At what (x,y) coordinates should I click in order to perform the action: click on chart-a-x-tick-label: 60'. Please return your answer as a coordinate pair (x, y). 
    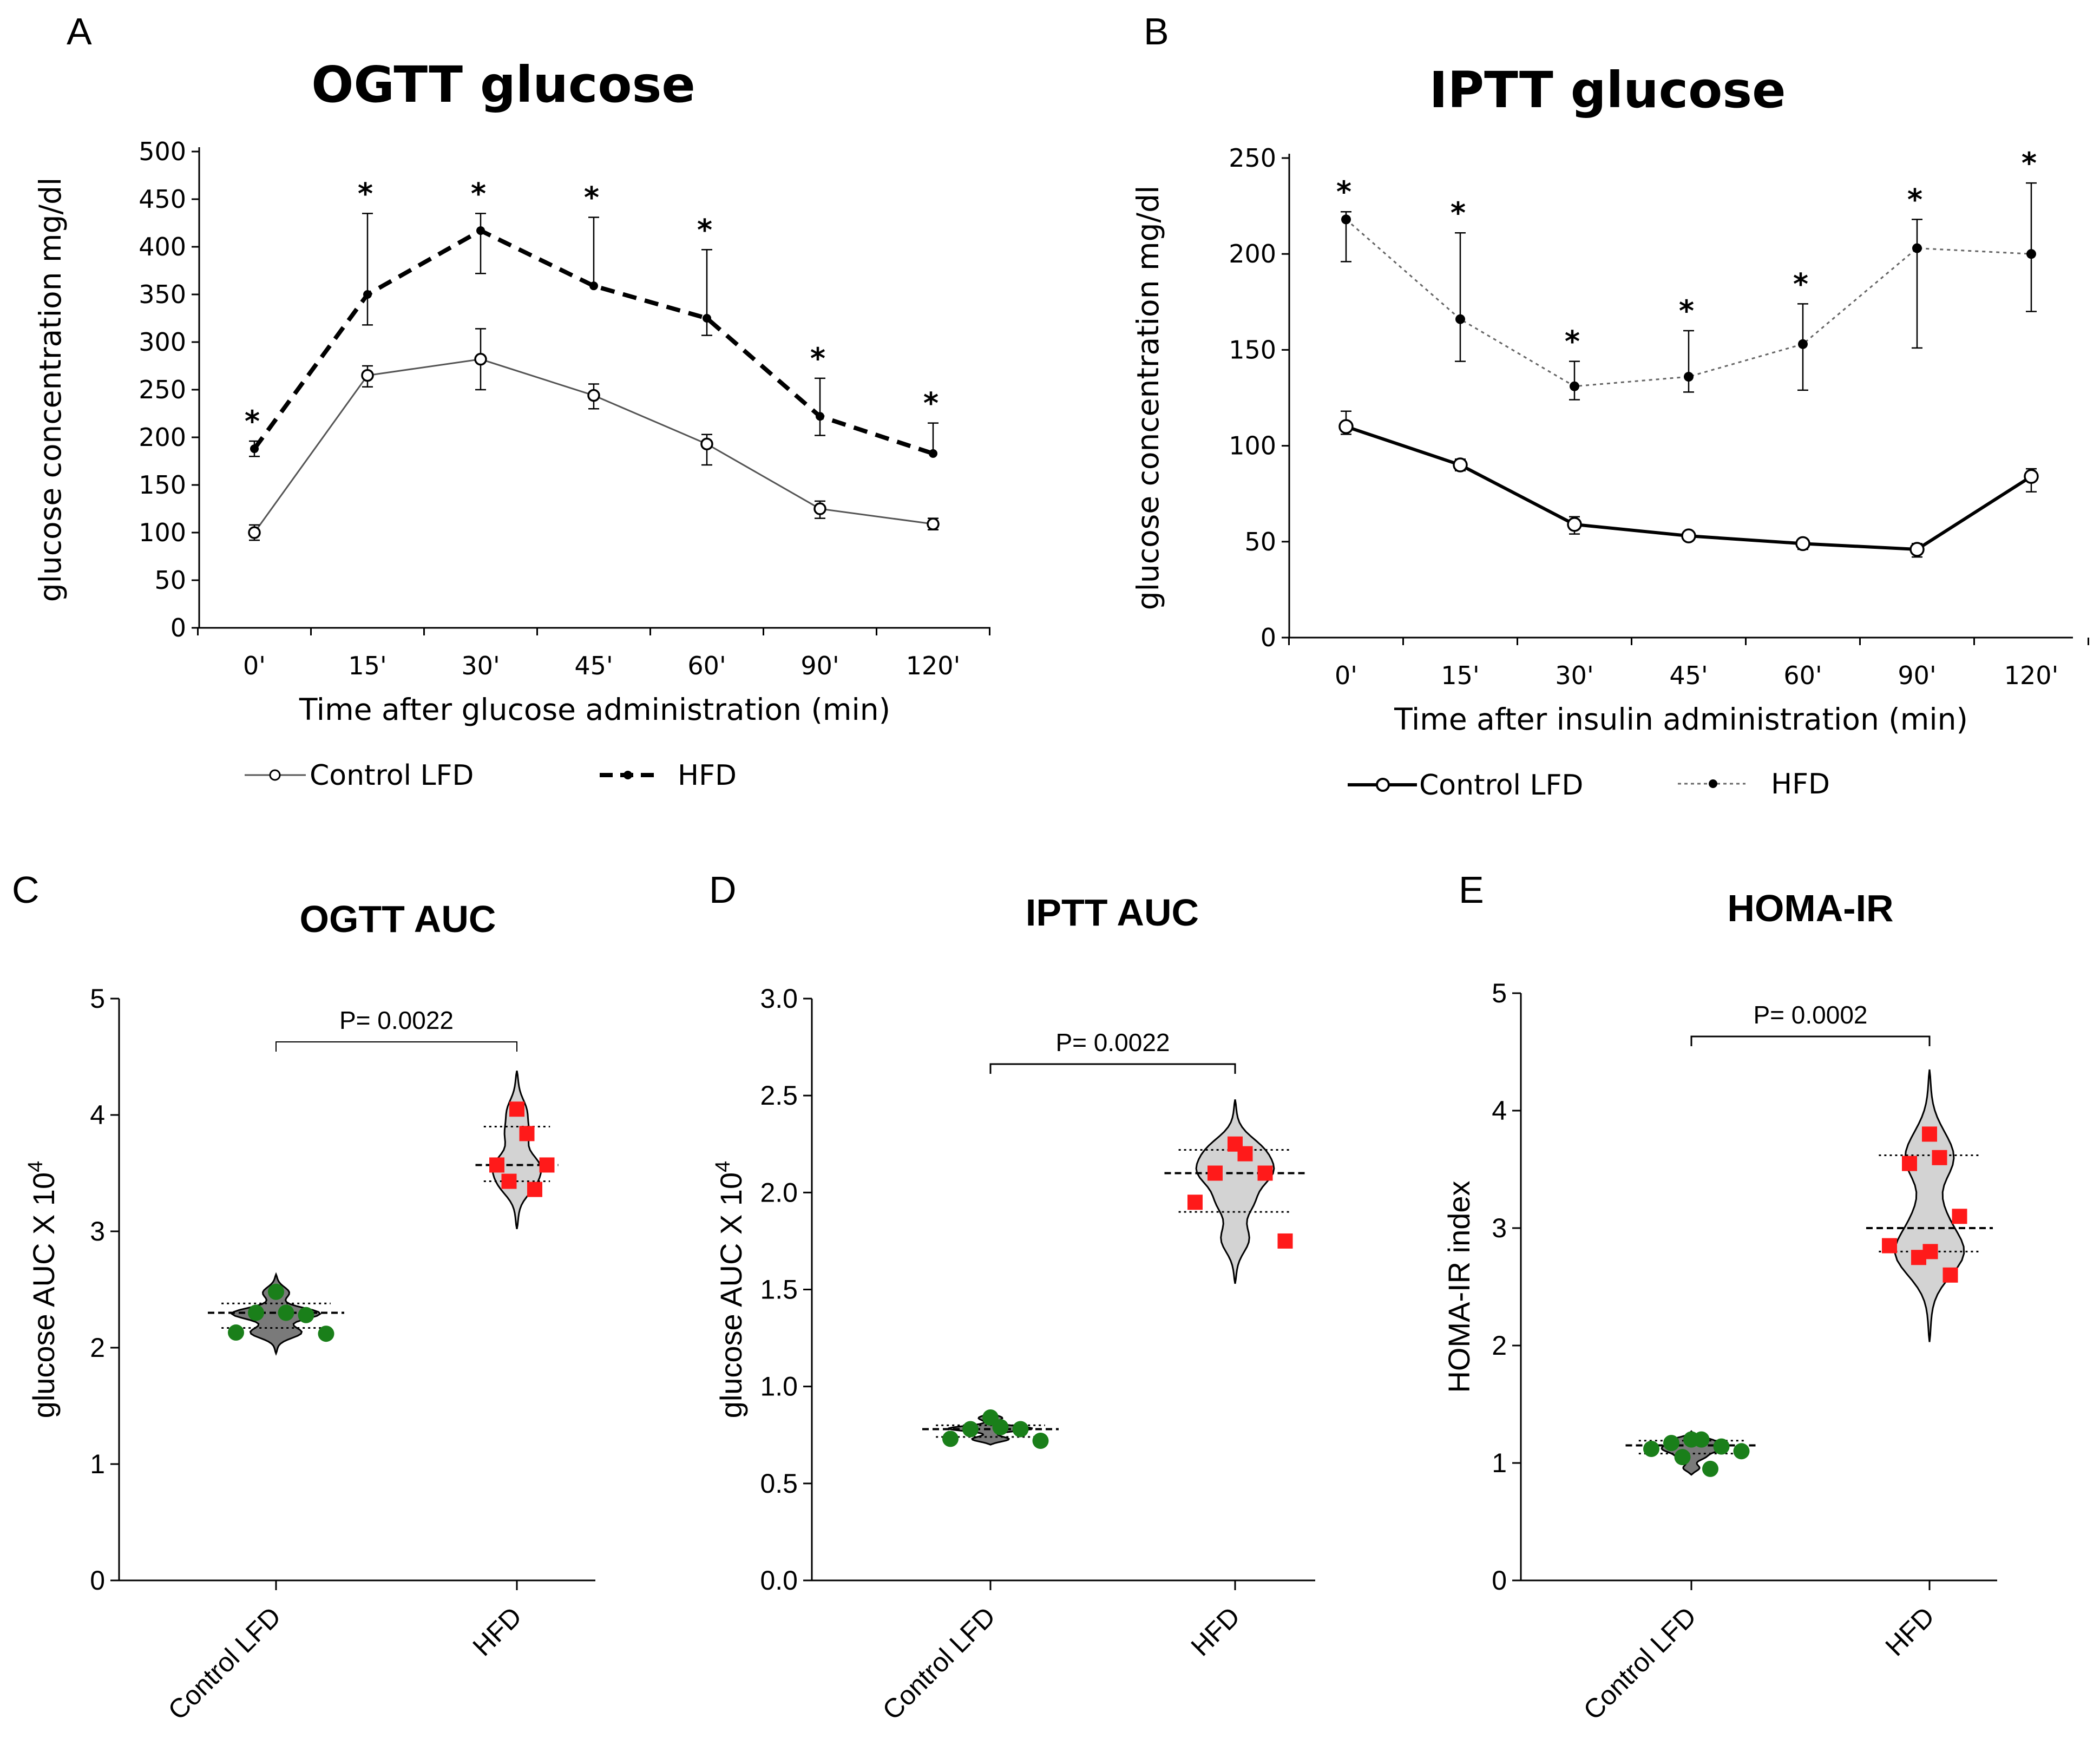
    Looking at the image, I should click on (706, 665).